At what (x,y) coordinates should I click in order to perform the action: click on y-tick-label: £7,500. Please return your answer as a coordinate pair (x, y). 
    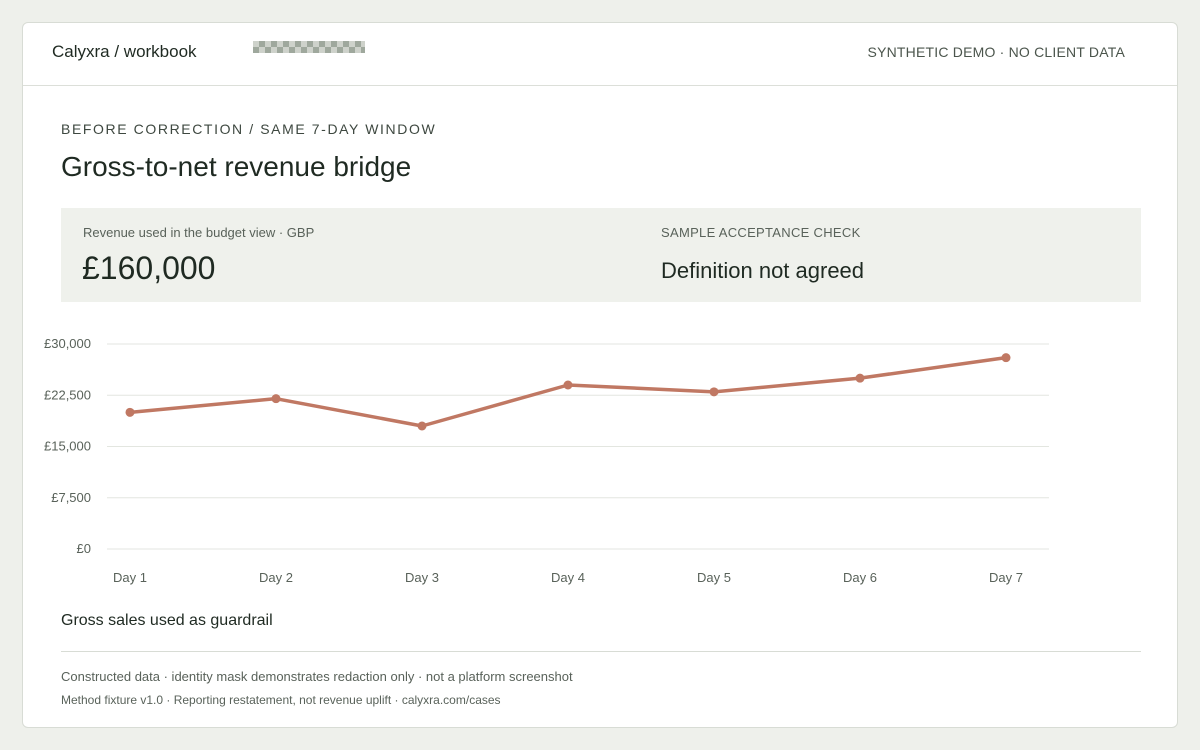
    Looking at the image, I should click on (71, 497).